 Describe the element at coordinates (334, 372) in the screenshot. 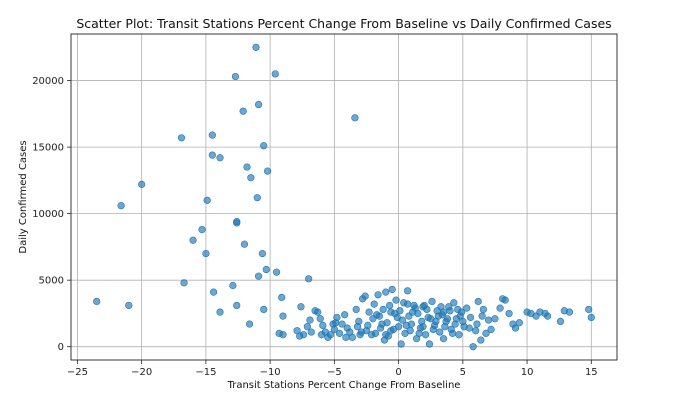

I see `x-tick-label: −5` at that location.